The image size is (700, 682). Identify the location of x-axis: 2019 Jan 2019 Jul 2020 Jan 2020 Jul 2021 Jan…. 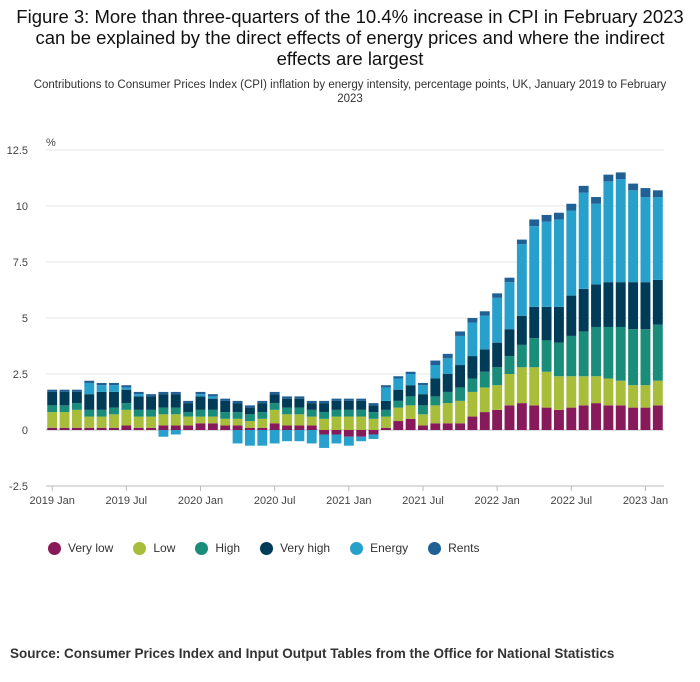
(349, 496).